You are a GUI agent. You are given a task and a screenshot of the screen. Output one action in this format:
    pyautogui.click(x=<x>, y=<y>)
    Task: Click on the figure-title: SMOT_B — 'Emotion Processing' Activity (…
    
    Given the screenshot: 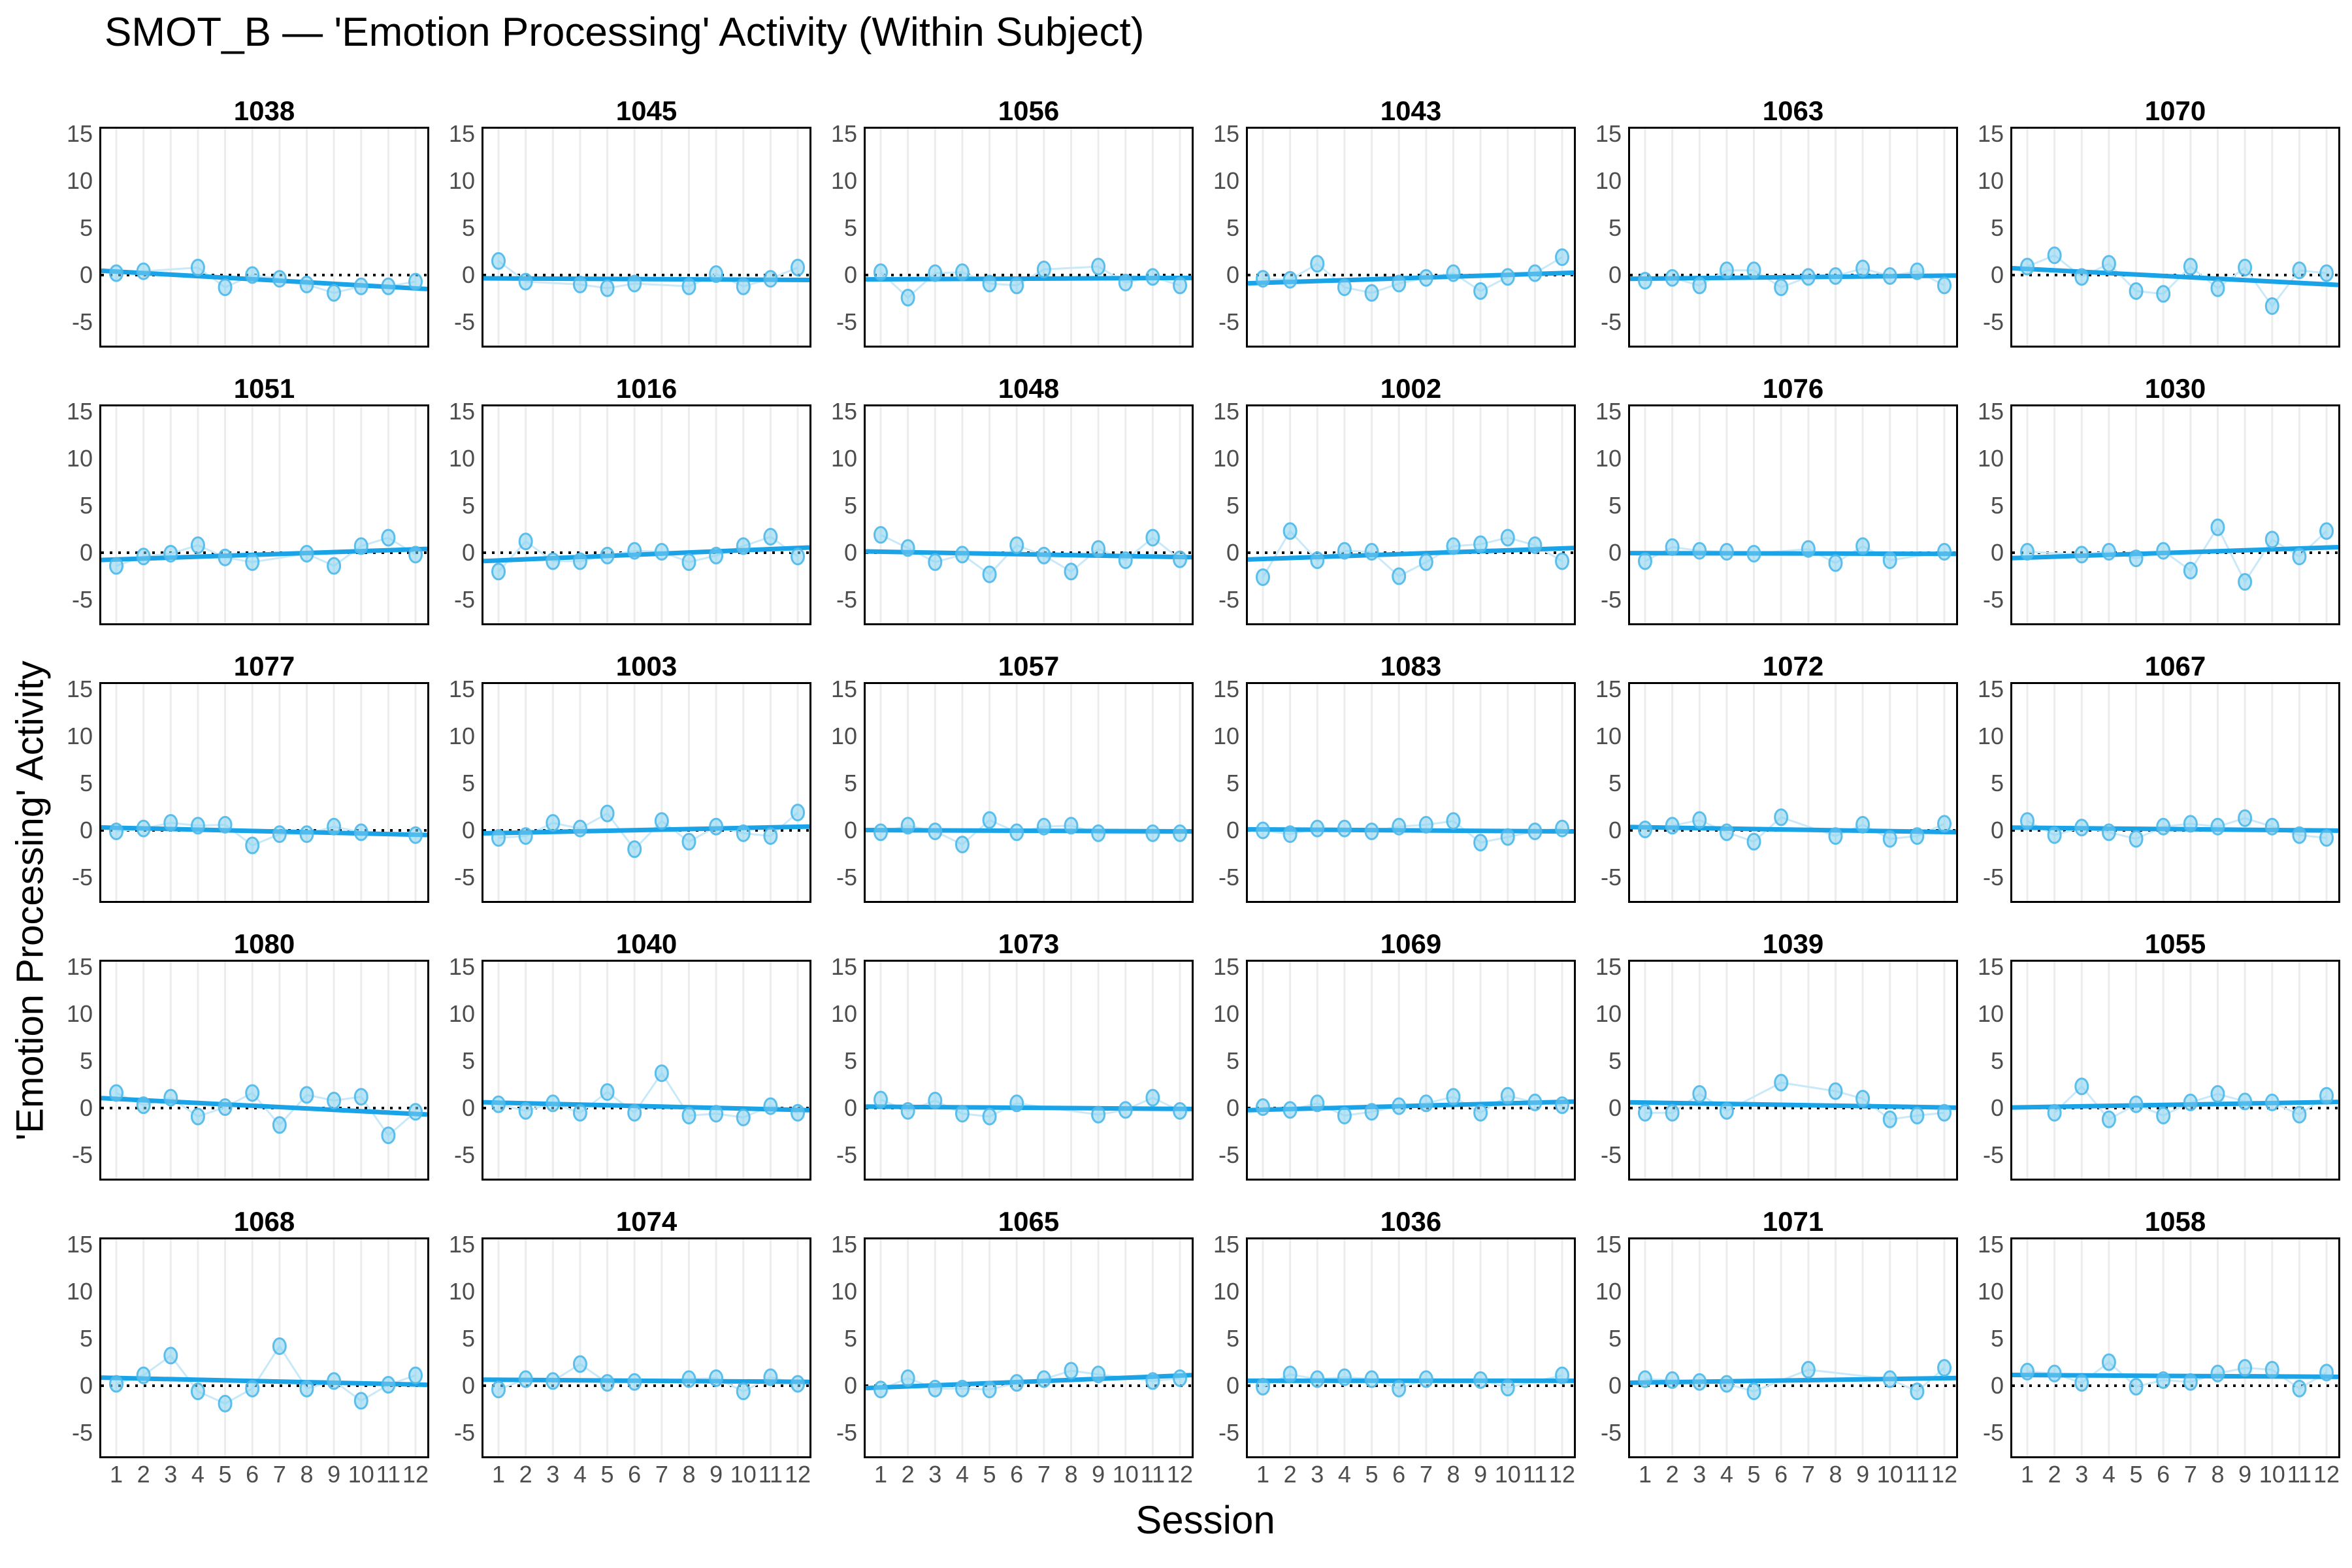 What is the action you would take?
    pyautogui.click(x=625, y=32)
    